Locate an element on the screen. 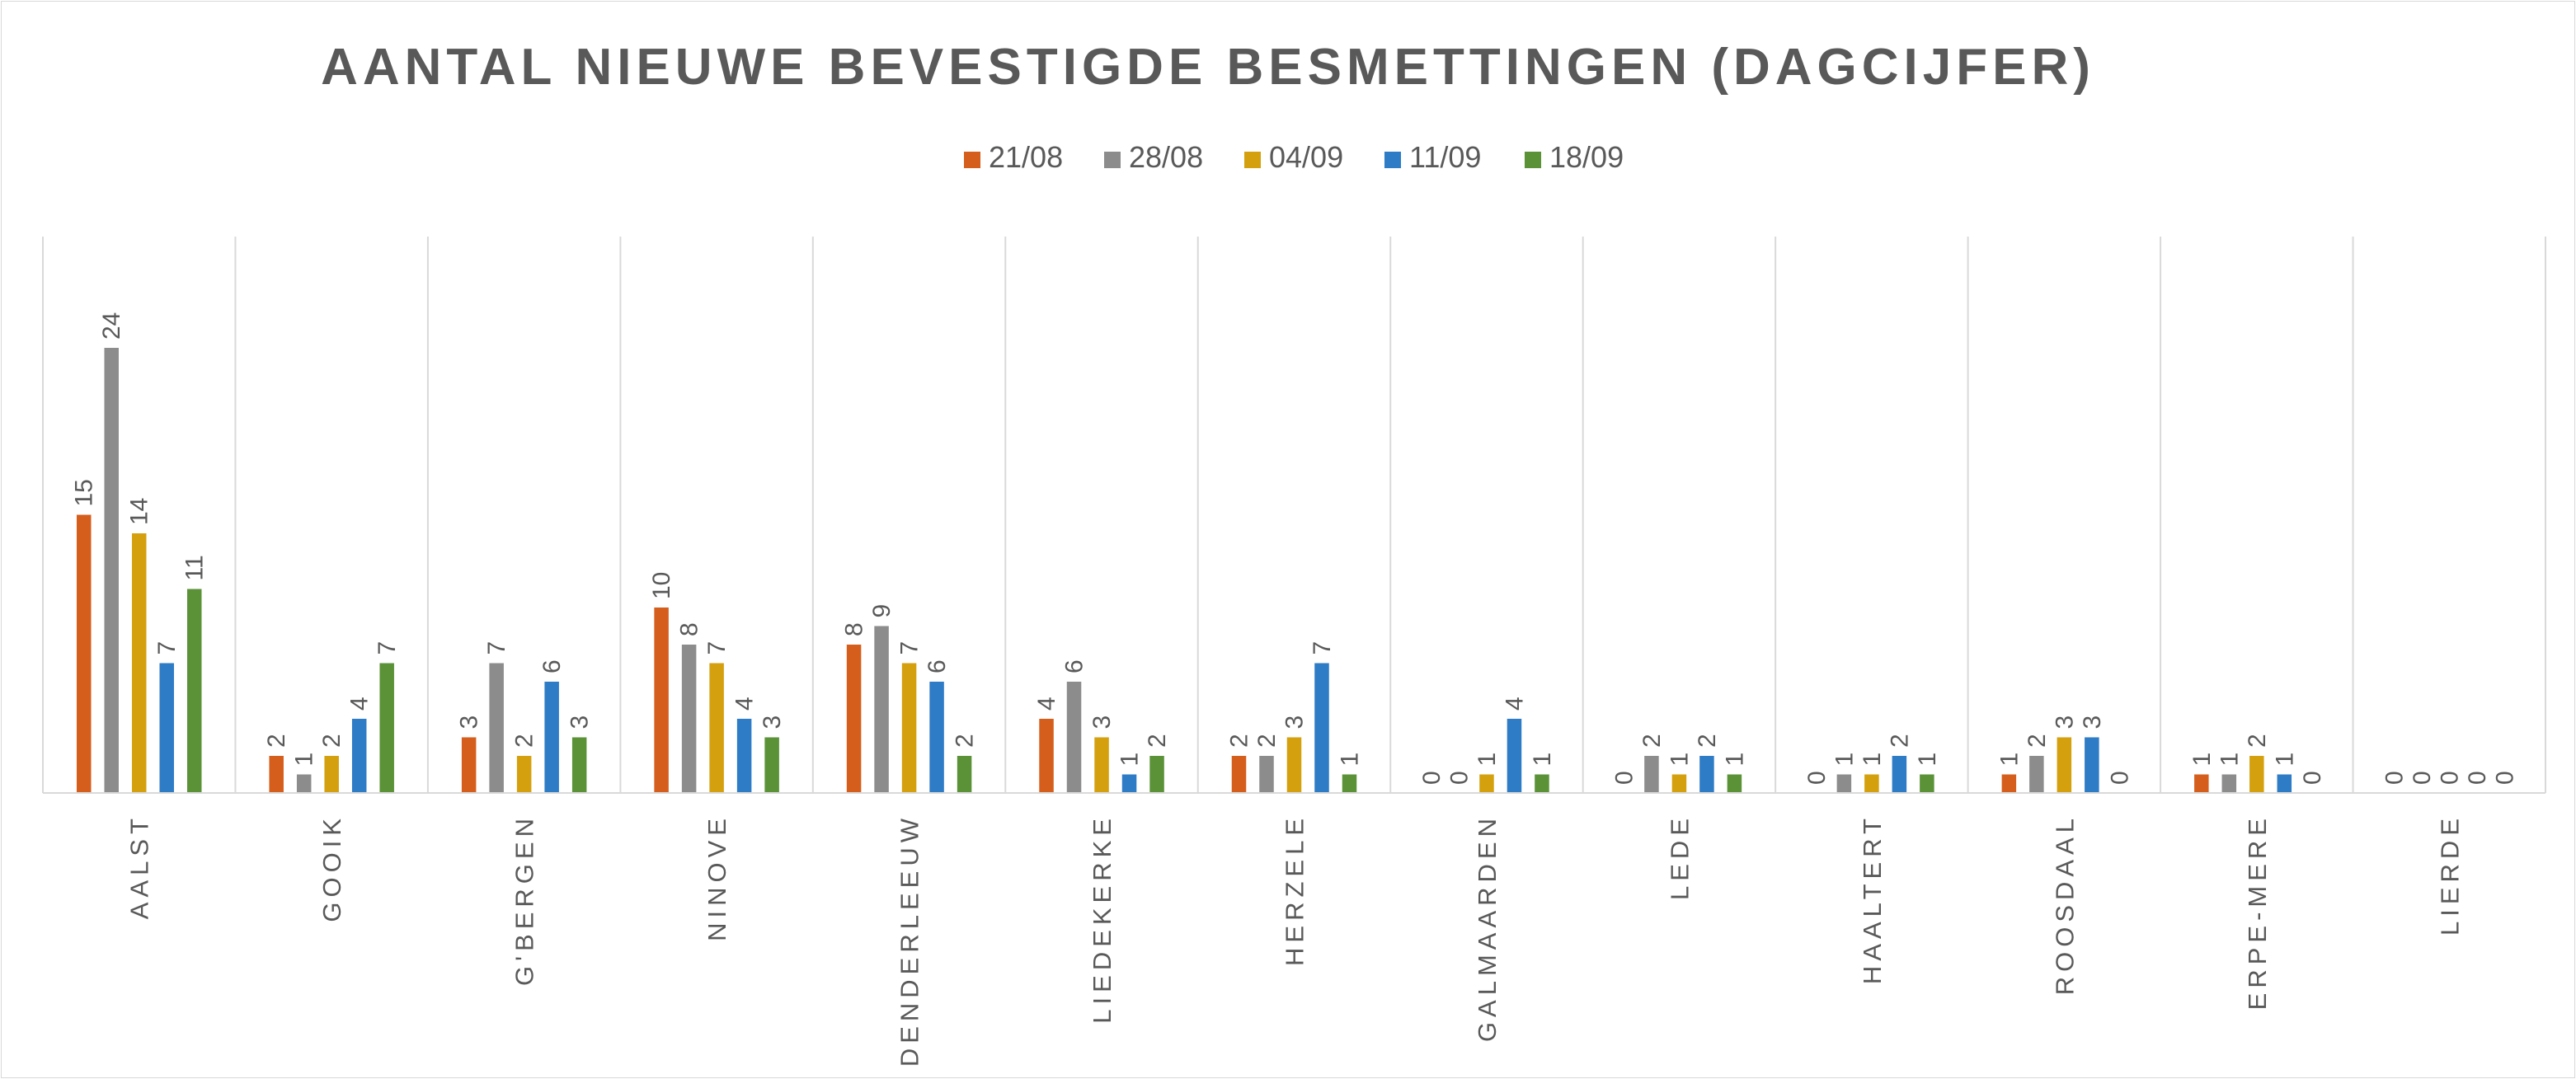 The image size is (2576, 1079). data-label: 8 is located at coordinates (854, 629).